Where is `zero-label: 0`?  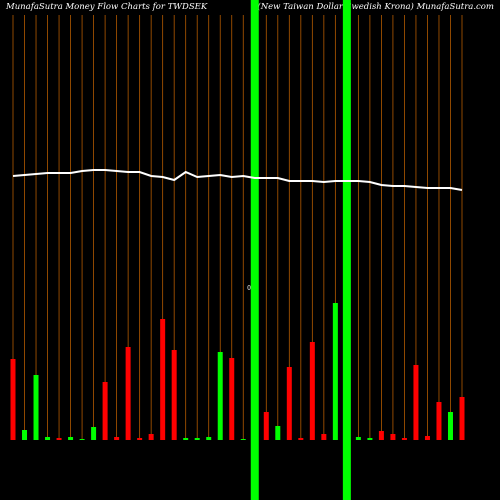 zero-label: 0 is located at coordinates (249, 288).